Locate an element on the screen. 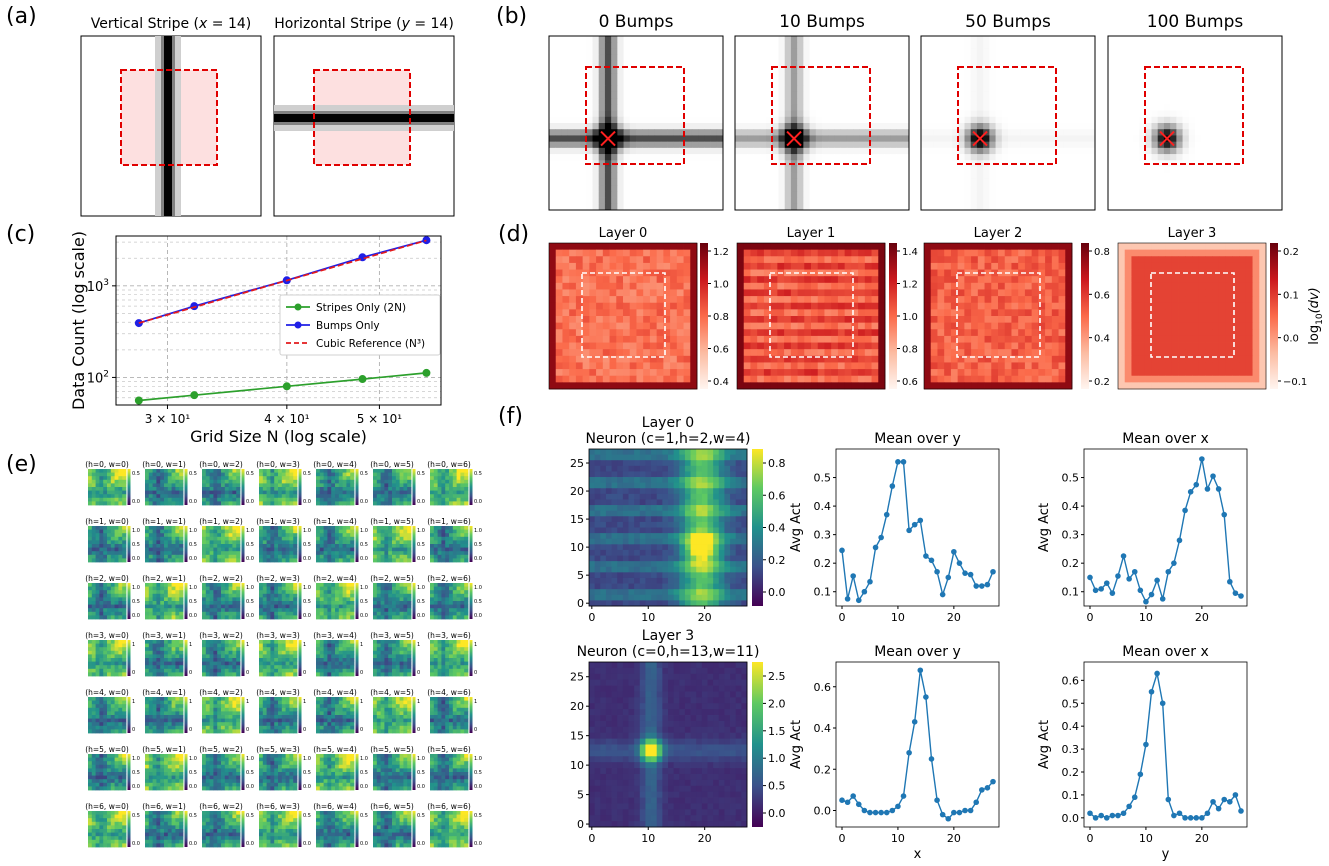  x-tick-label: 4 × 10¹ is located at coordinates (287, 419).